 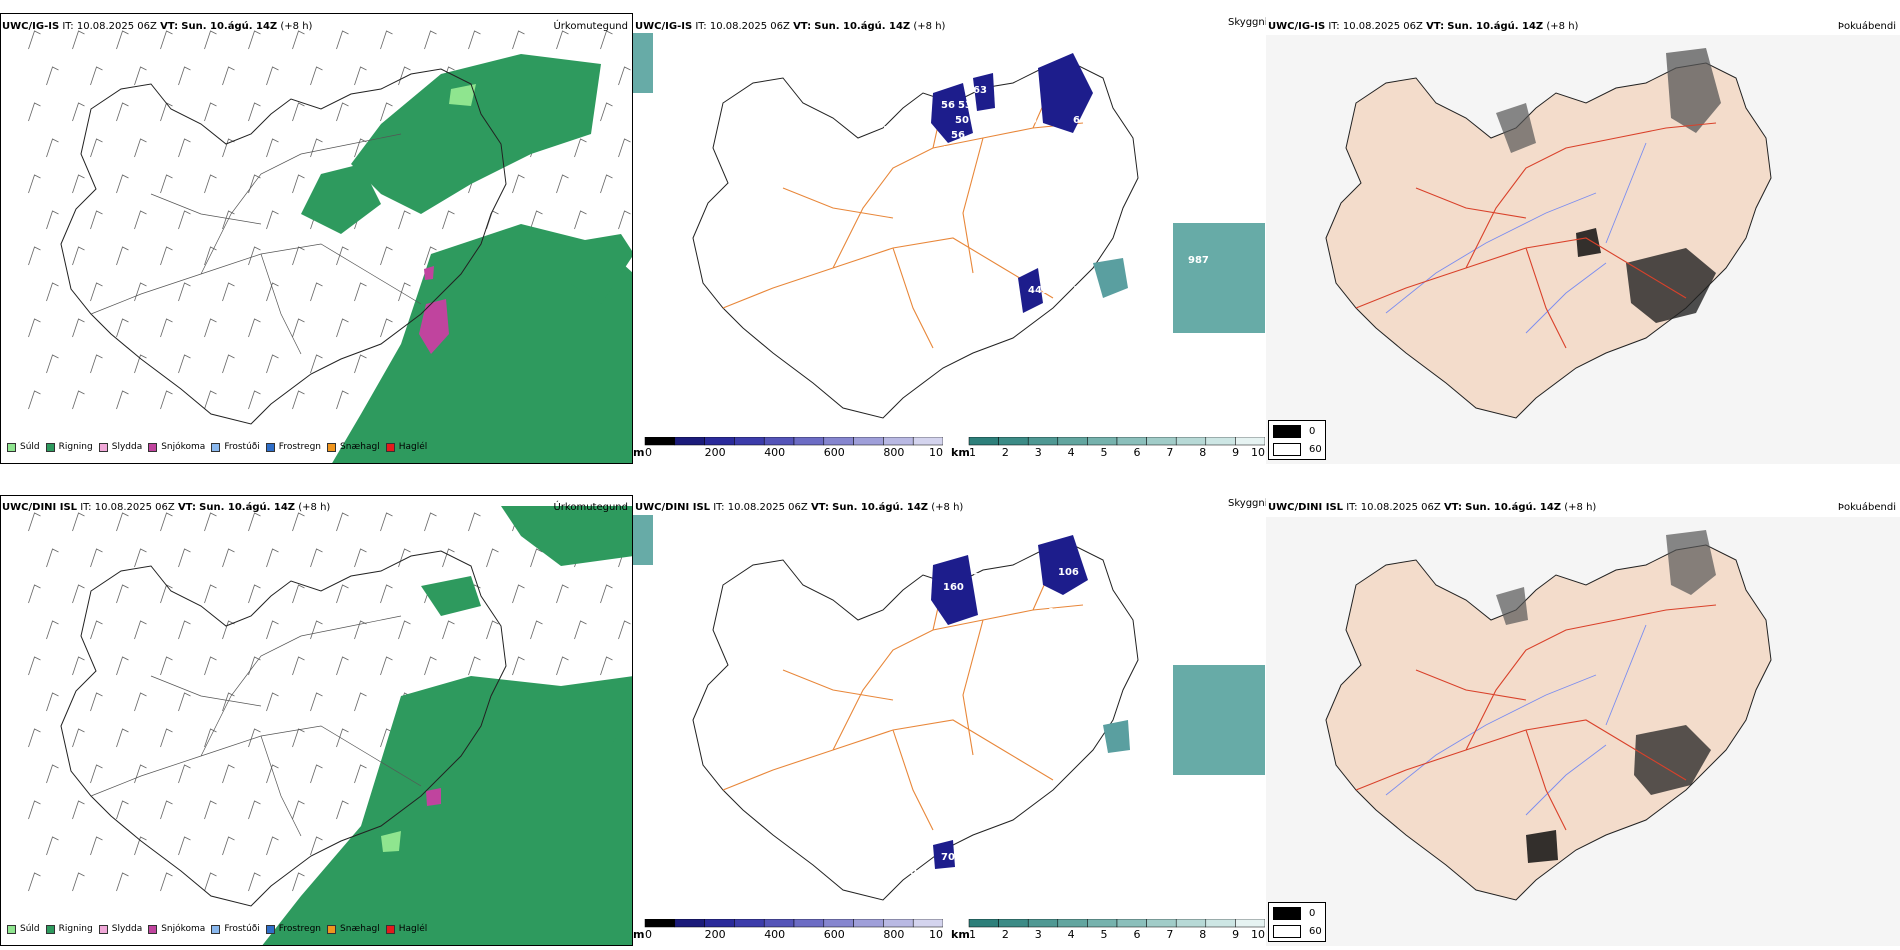 What do you see at coordinates (341, 199) in the screenshot?
I see `rain-area` at bounding box center [341, 199].